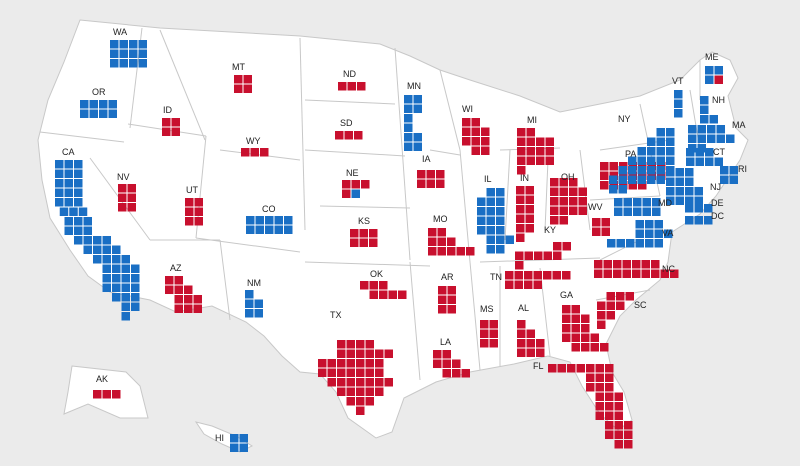  What do you see at coordinates (733, 170) in the screenshot?
I see `electoral-vote-tile-ri` at bounding box center [733, 170].